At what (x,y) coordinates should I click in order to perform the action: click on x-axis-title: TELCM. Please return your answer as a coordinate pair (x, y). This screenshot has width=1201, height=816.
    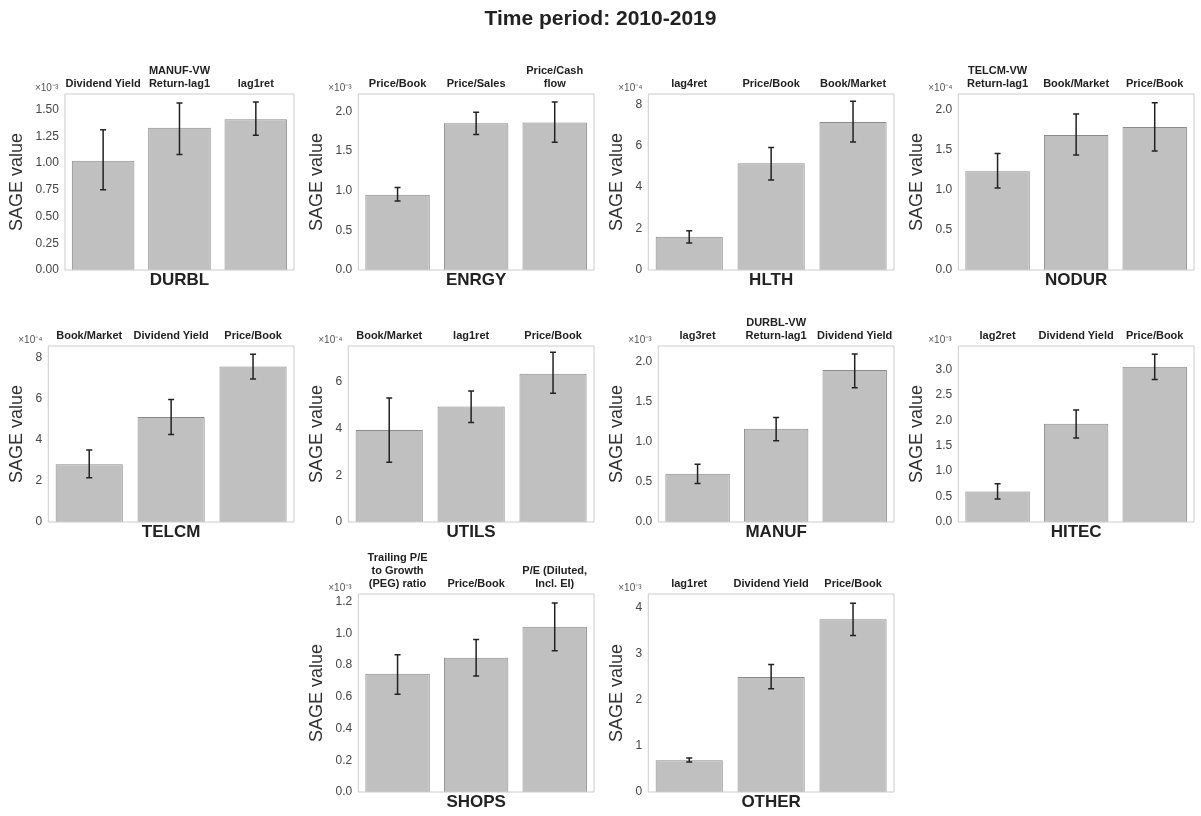
    Looking at the image, I should click on (171, 532).